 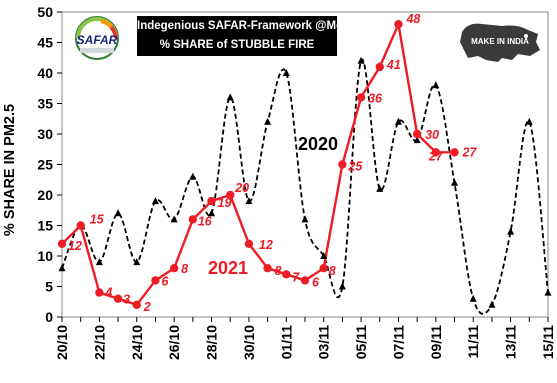 I want to click on y-tick-label: 40, so click(x=45, y=73).